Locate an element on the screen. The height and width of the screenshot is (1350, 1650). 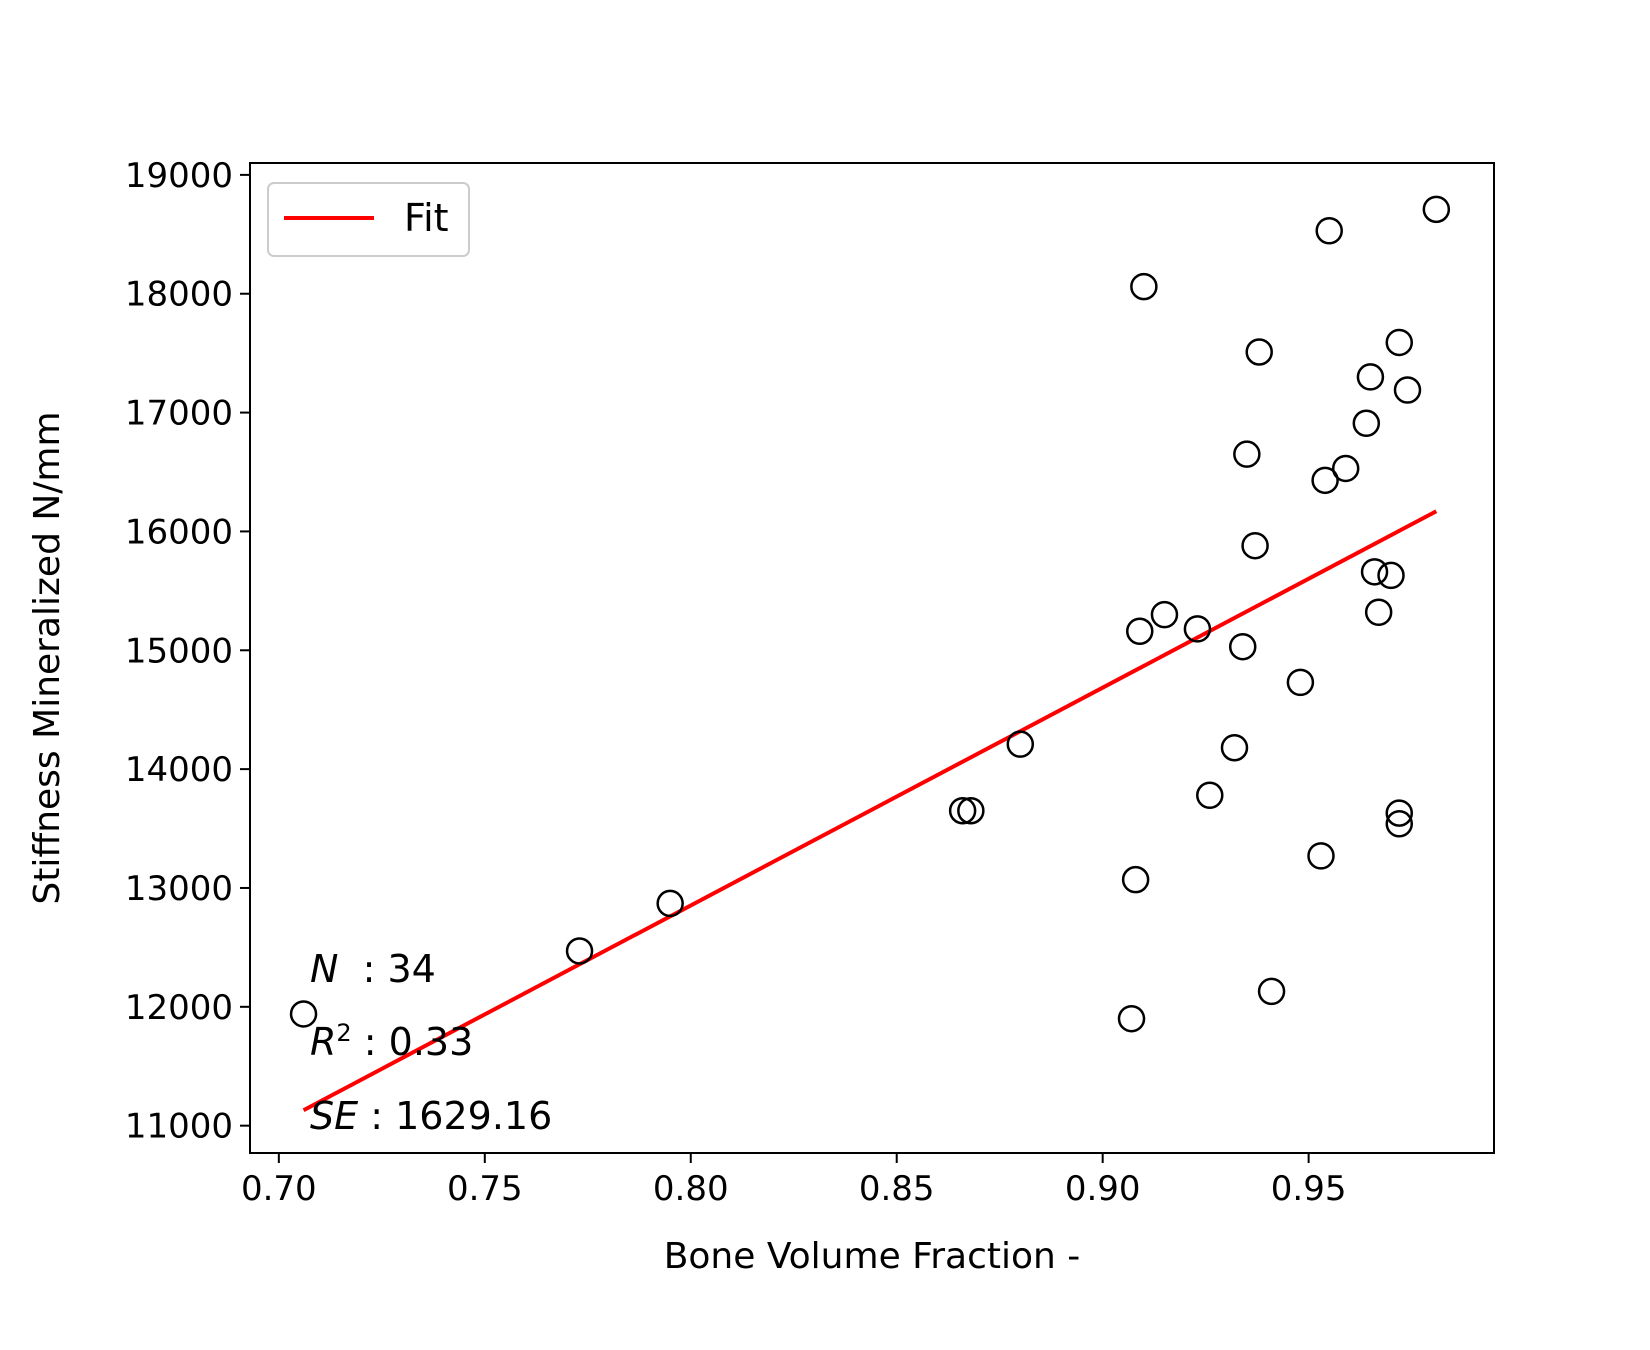
stat-se: SE : 1629.16 is located at coordinates (431, 1116).